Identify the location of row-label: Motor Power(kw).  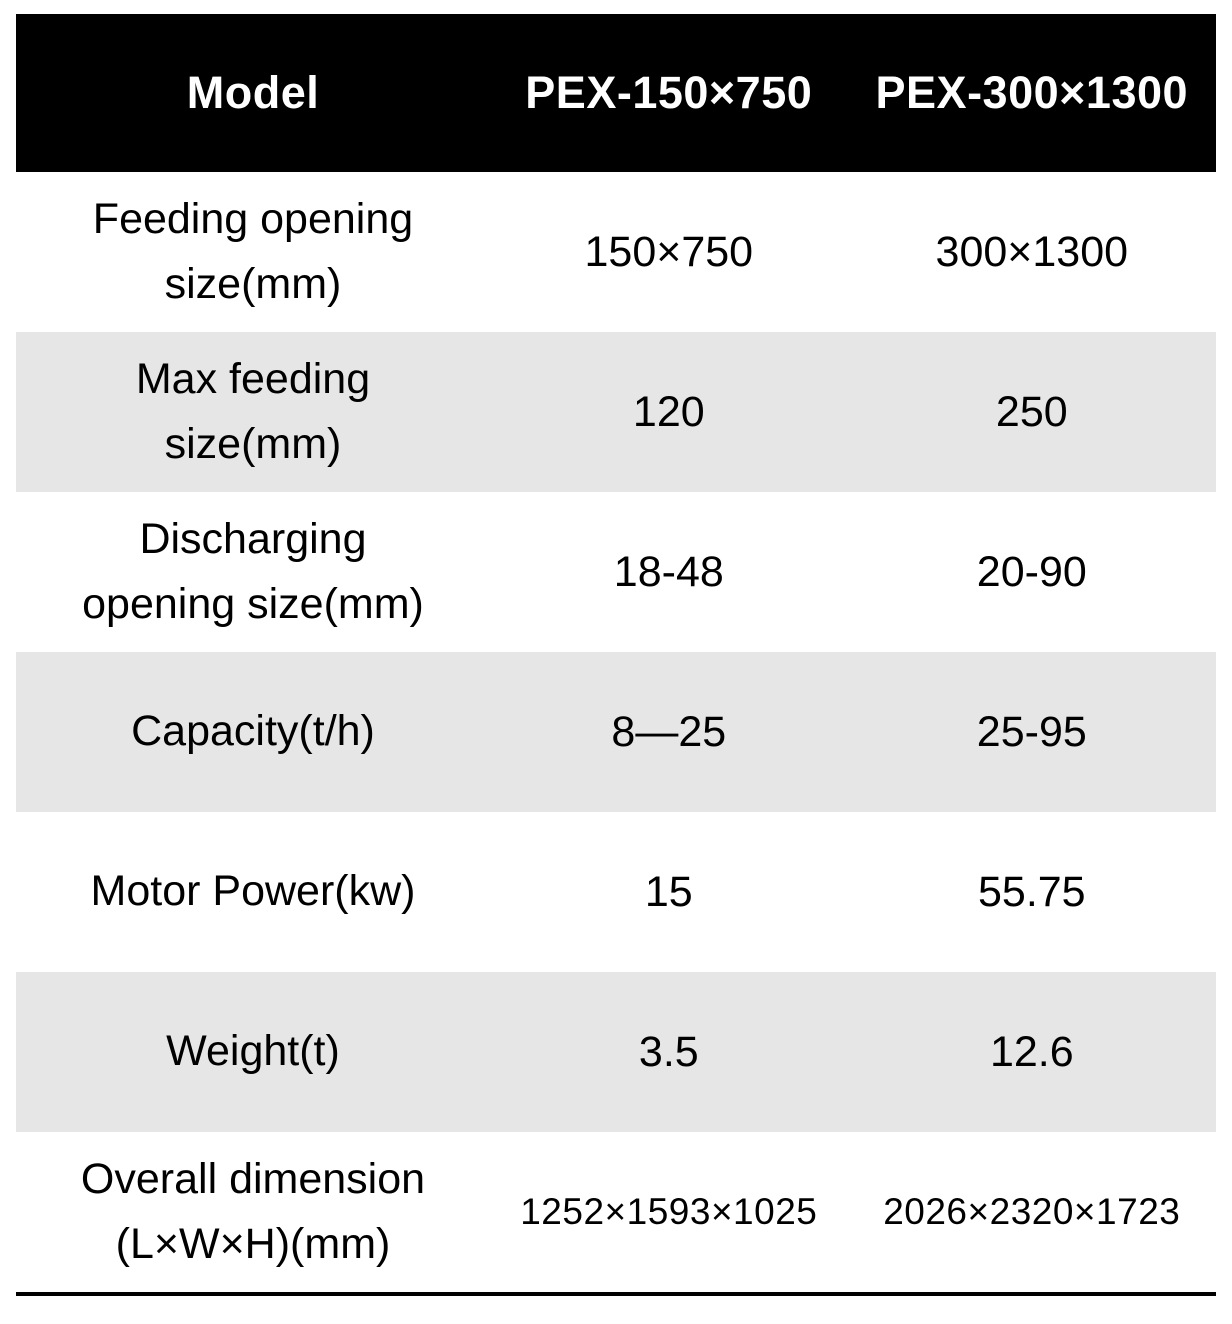
(253, 891).